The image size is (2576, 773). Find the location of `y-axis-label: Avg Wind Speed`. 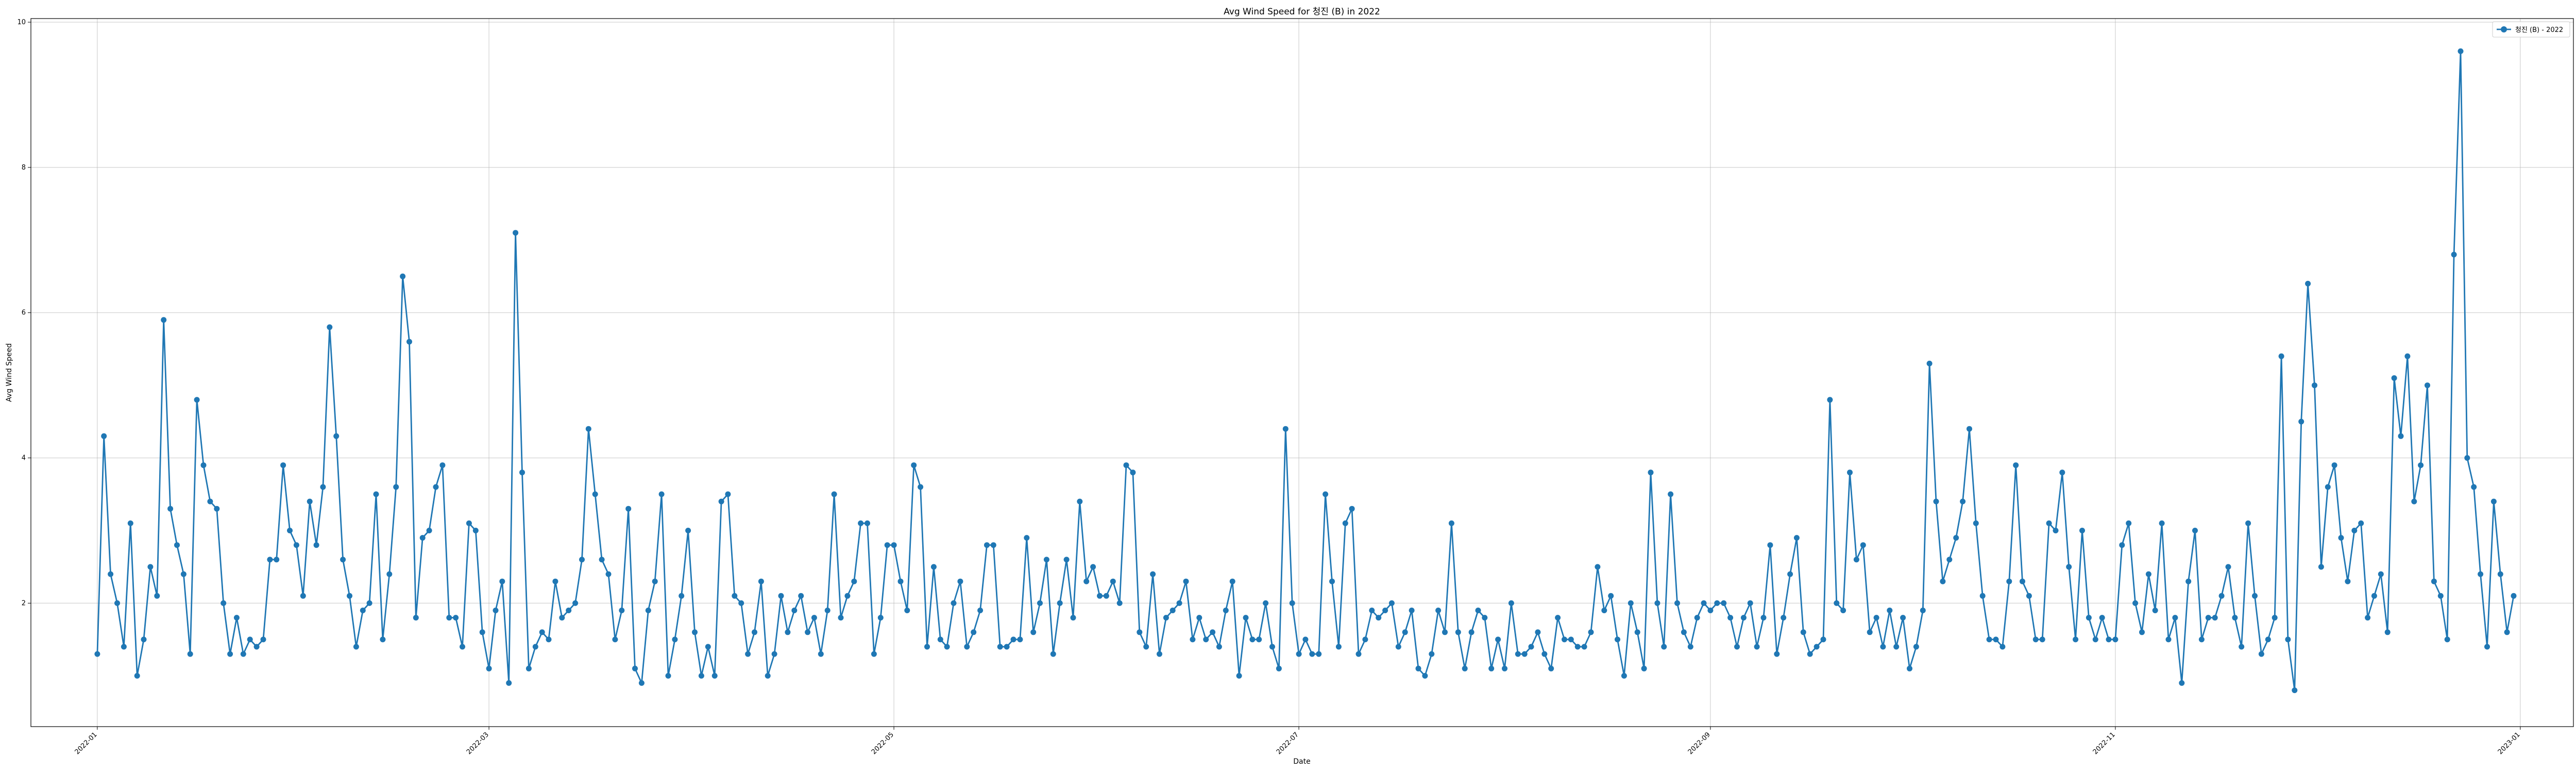

y-axis-label: Avg Wind Speed is located at coordinates (9, 372).